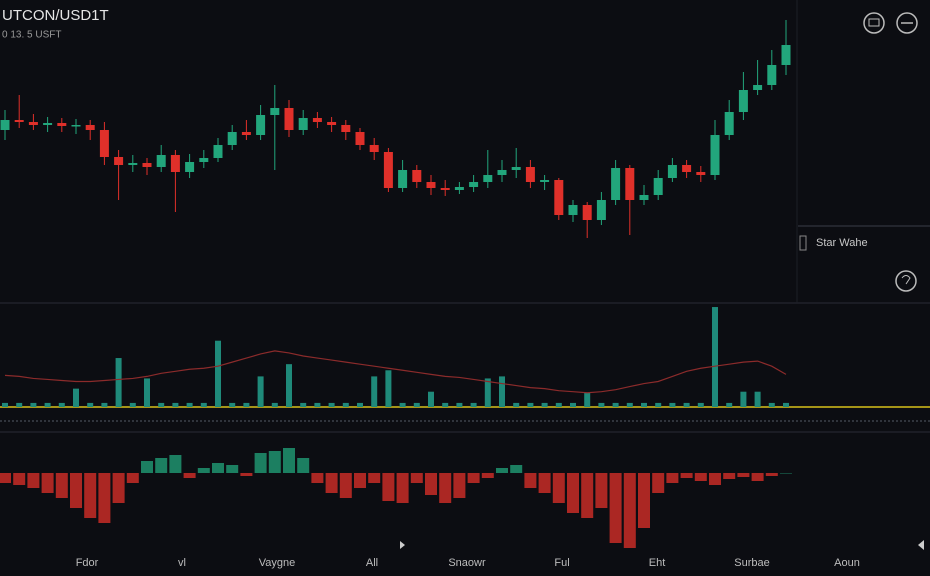 Image resolution: width=930 pixels, height=576 pixels. Describe the element at coordinates (395, 372) in the screenshot. I see `volume-ma-line` at that location.